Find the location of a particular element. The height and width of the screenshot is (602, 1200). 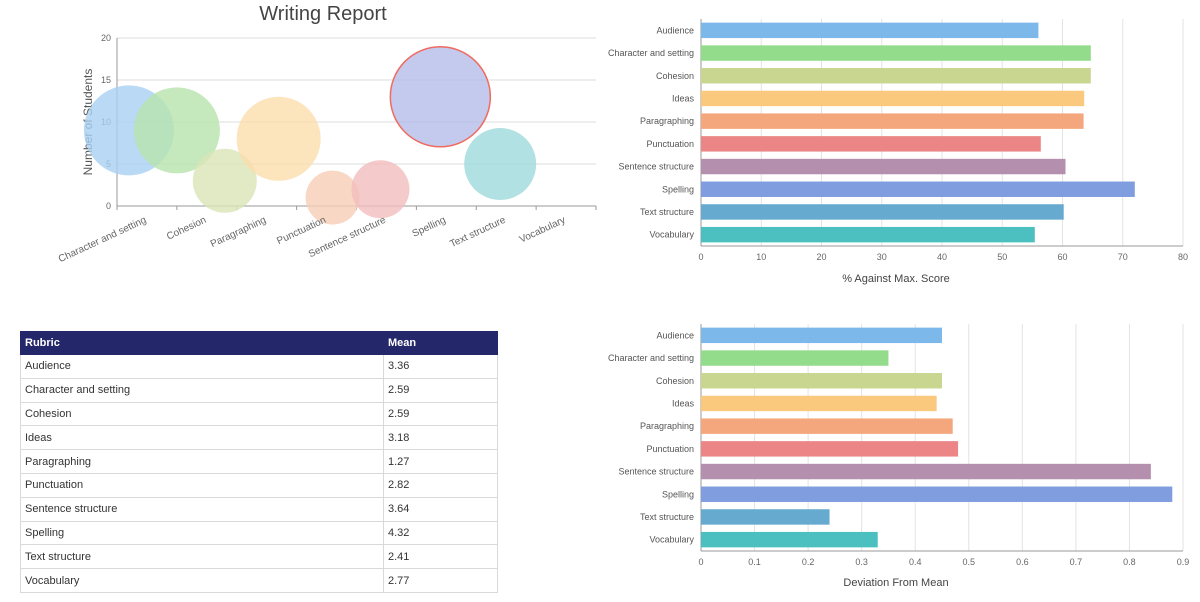

table-row: Sentence structure 3.64 is located at coordinates (259, 509).